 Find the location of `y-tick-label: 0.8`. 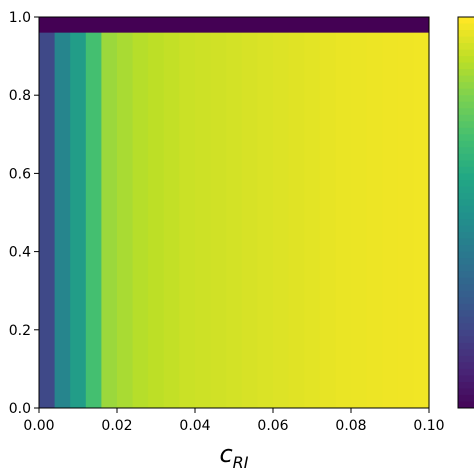

y-tick-label: 0.8 is located at coordinates (20, 96).